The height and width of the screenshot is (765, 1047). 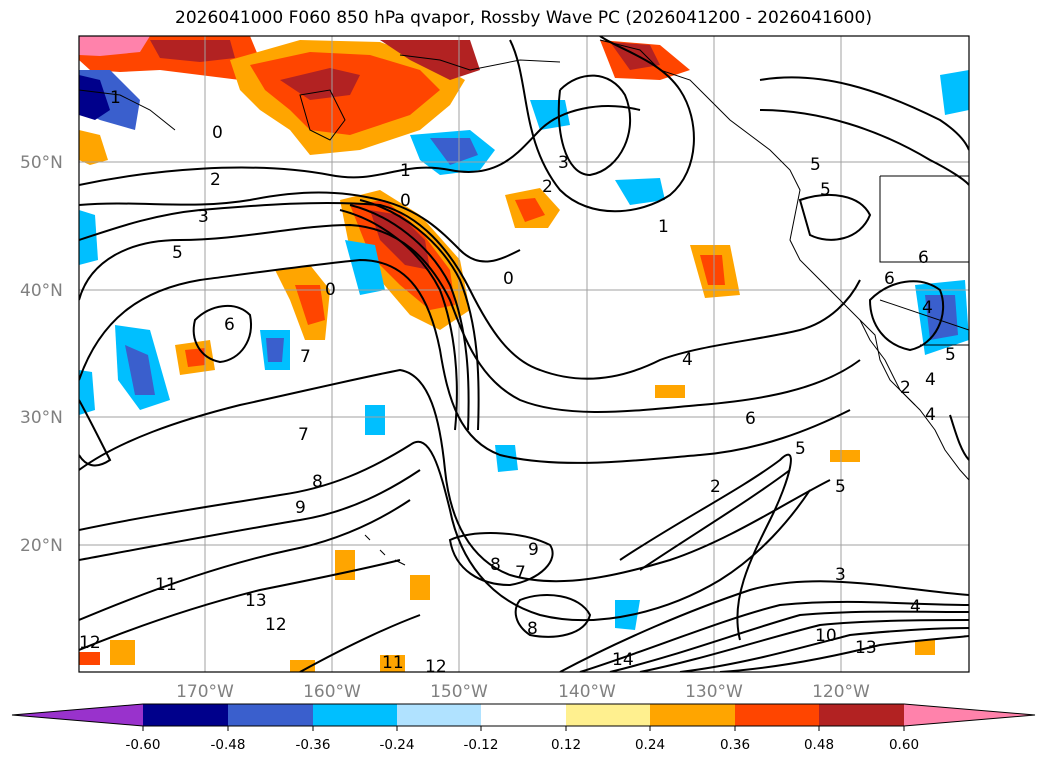 I want to click on colorbar-tick-label: -0.24, so click(x=397, y=745).